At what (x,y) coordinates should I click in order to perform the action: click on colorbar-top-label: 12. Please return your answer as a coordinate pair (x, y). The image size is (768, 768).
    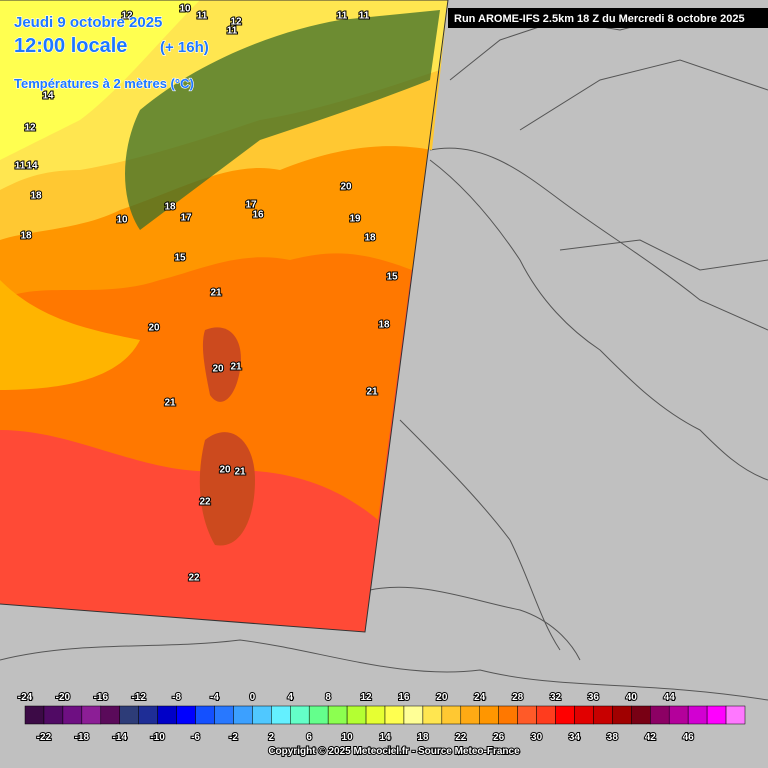
    Looking at the image, I should click on (366, 697).